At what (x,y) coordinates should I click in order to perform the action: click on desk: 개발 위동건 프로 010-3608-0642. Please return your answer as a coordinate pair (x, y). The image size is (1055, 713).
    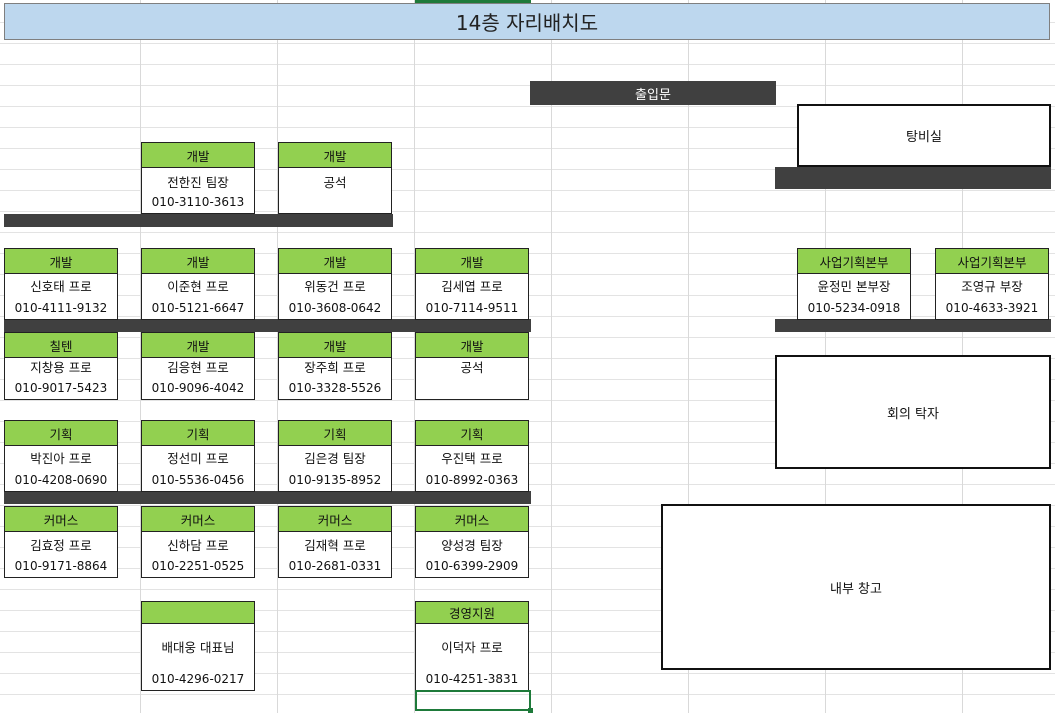
    Looking at the image, I should click on (335, 284).